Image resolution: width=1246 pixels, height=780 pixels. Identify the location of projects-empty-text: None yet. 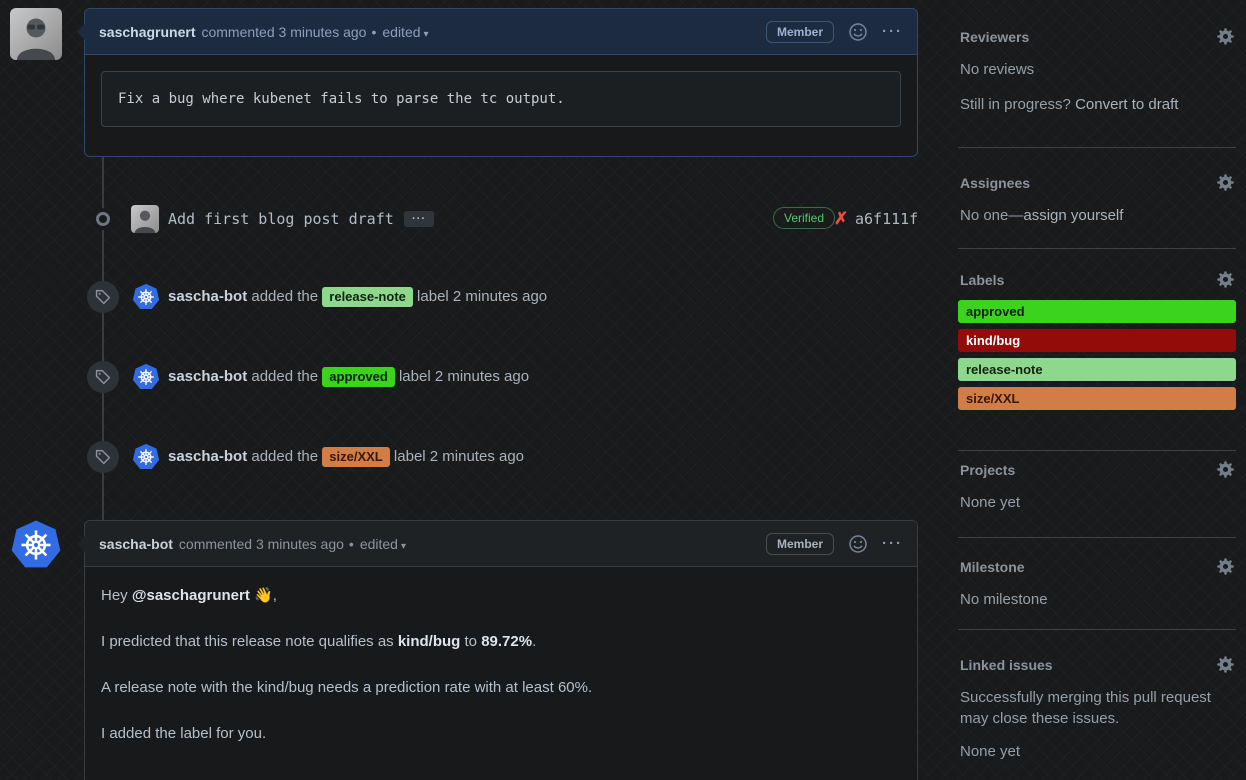
(990, 502).